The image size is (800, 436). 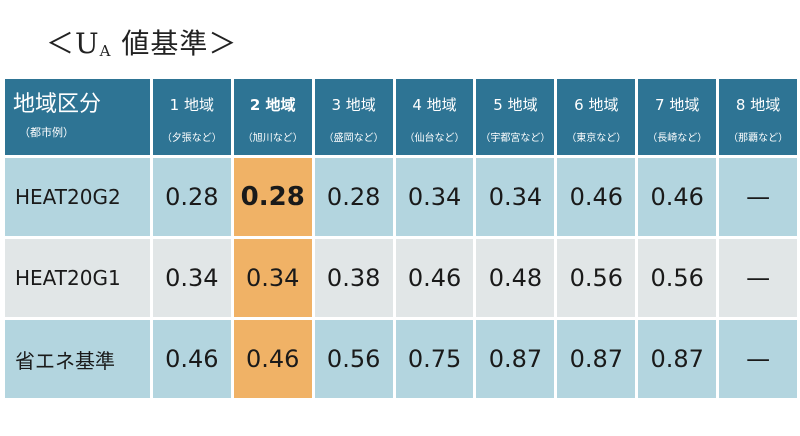 I want to click on region-label: 4 地域, so click(x=434, y=105).